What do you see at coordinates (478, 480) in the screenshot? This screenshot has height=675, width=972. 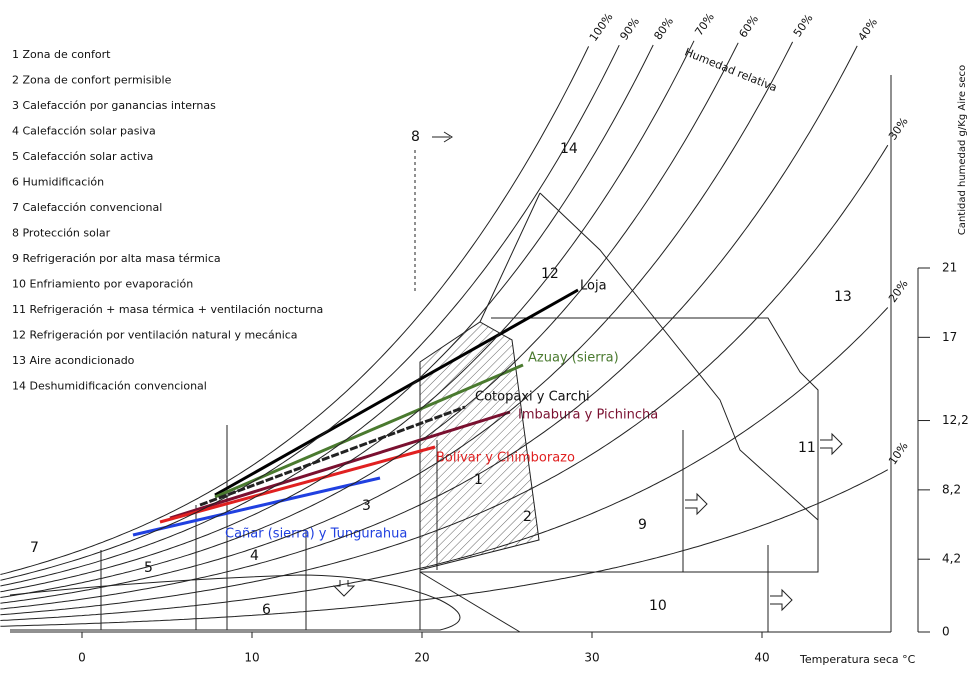 I see `zone-number: 1` at bounding box center [478, 480].